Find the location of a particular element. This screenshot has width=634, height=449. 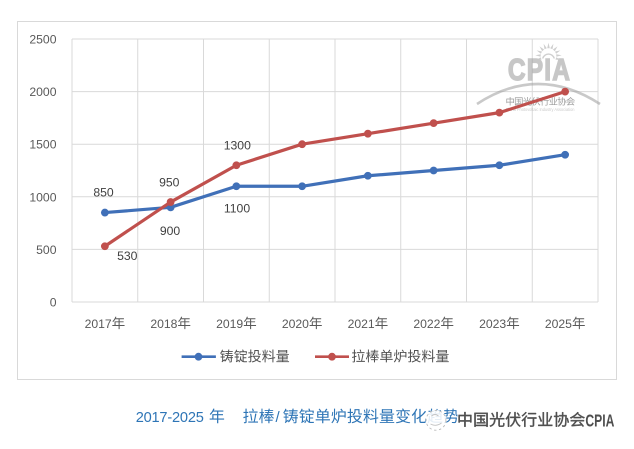

svg-text: 2017-2025 is located at coordinates (170, 418).